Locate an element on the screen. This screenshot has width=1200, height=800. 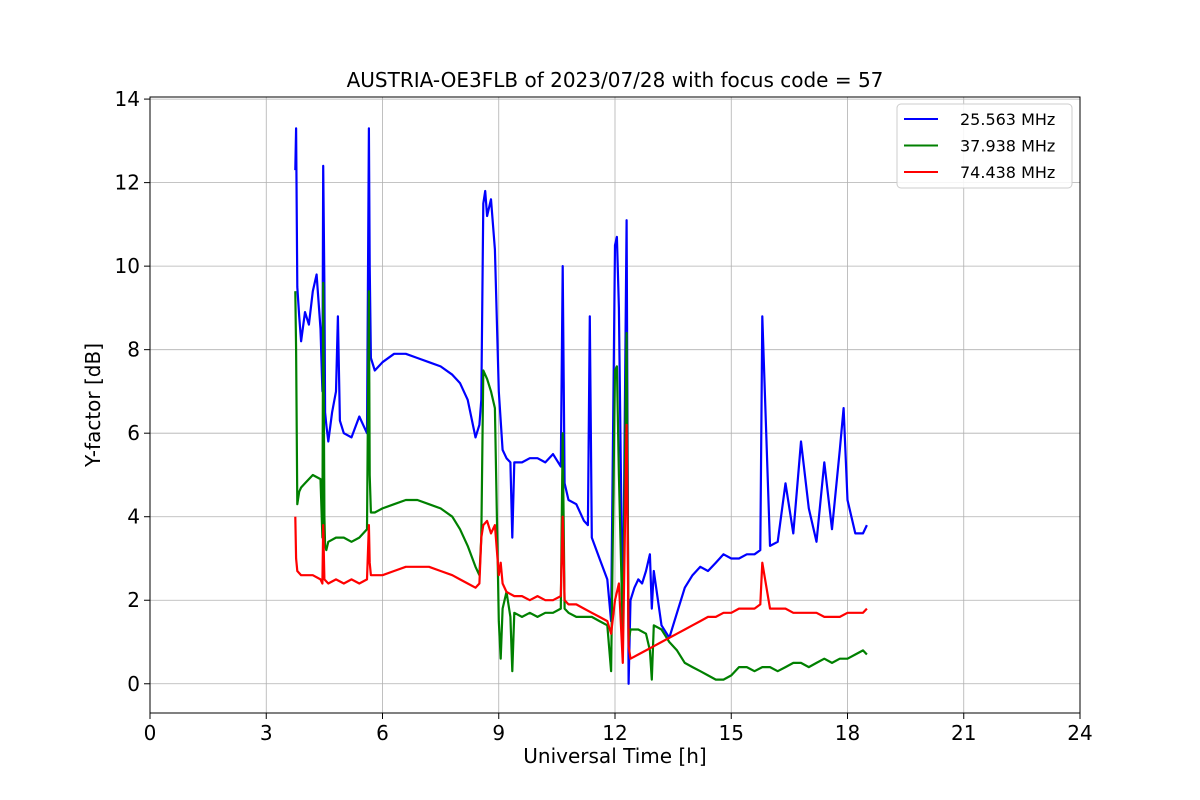
x-tick-label: 9 is located at coordinates (498, 733).